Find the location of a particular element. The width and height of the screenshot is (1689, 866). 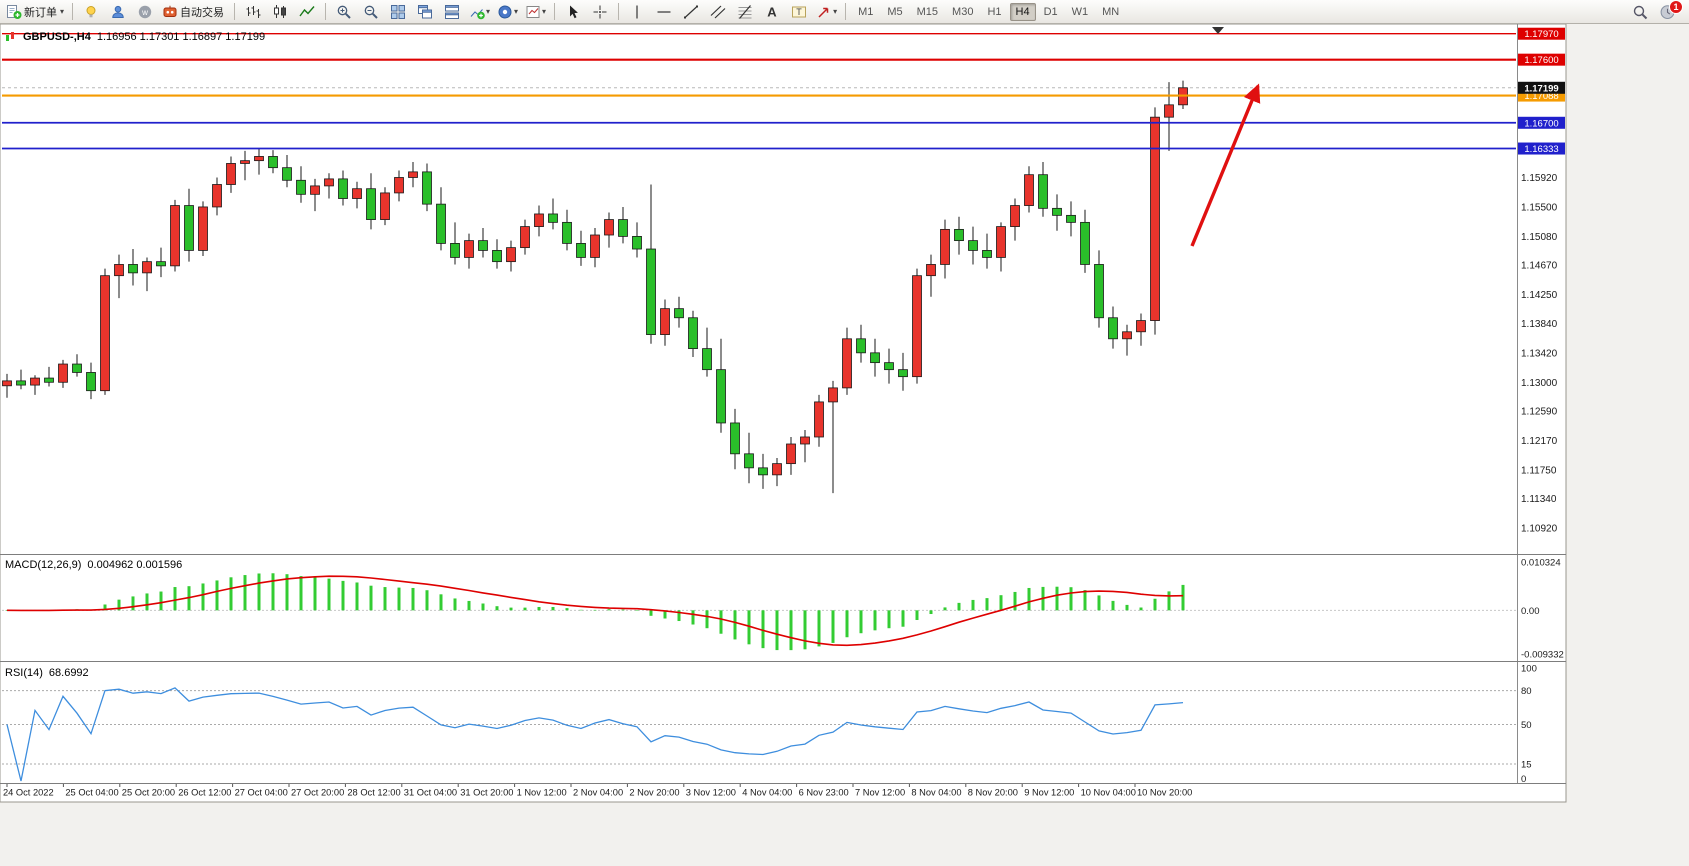

svg-text: 1.13840 is located at coordinates (1539, 324).